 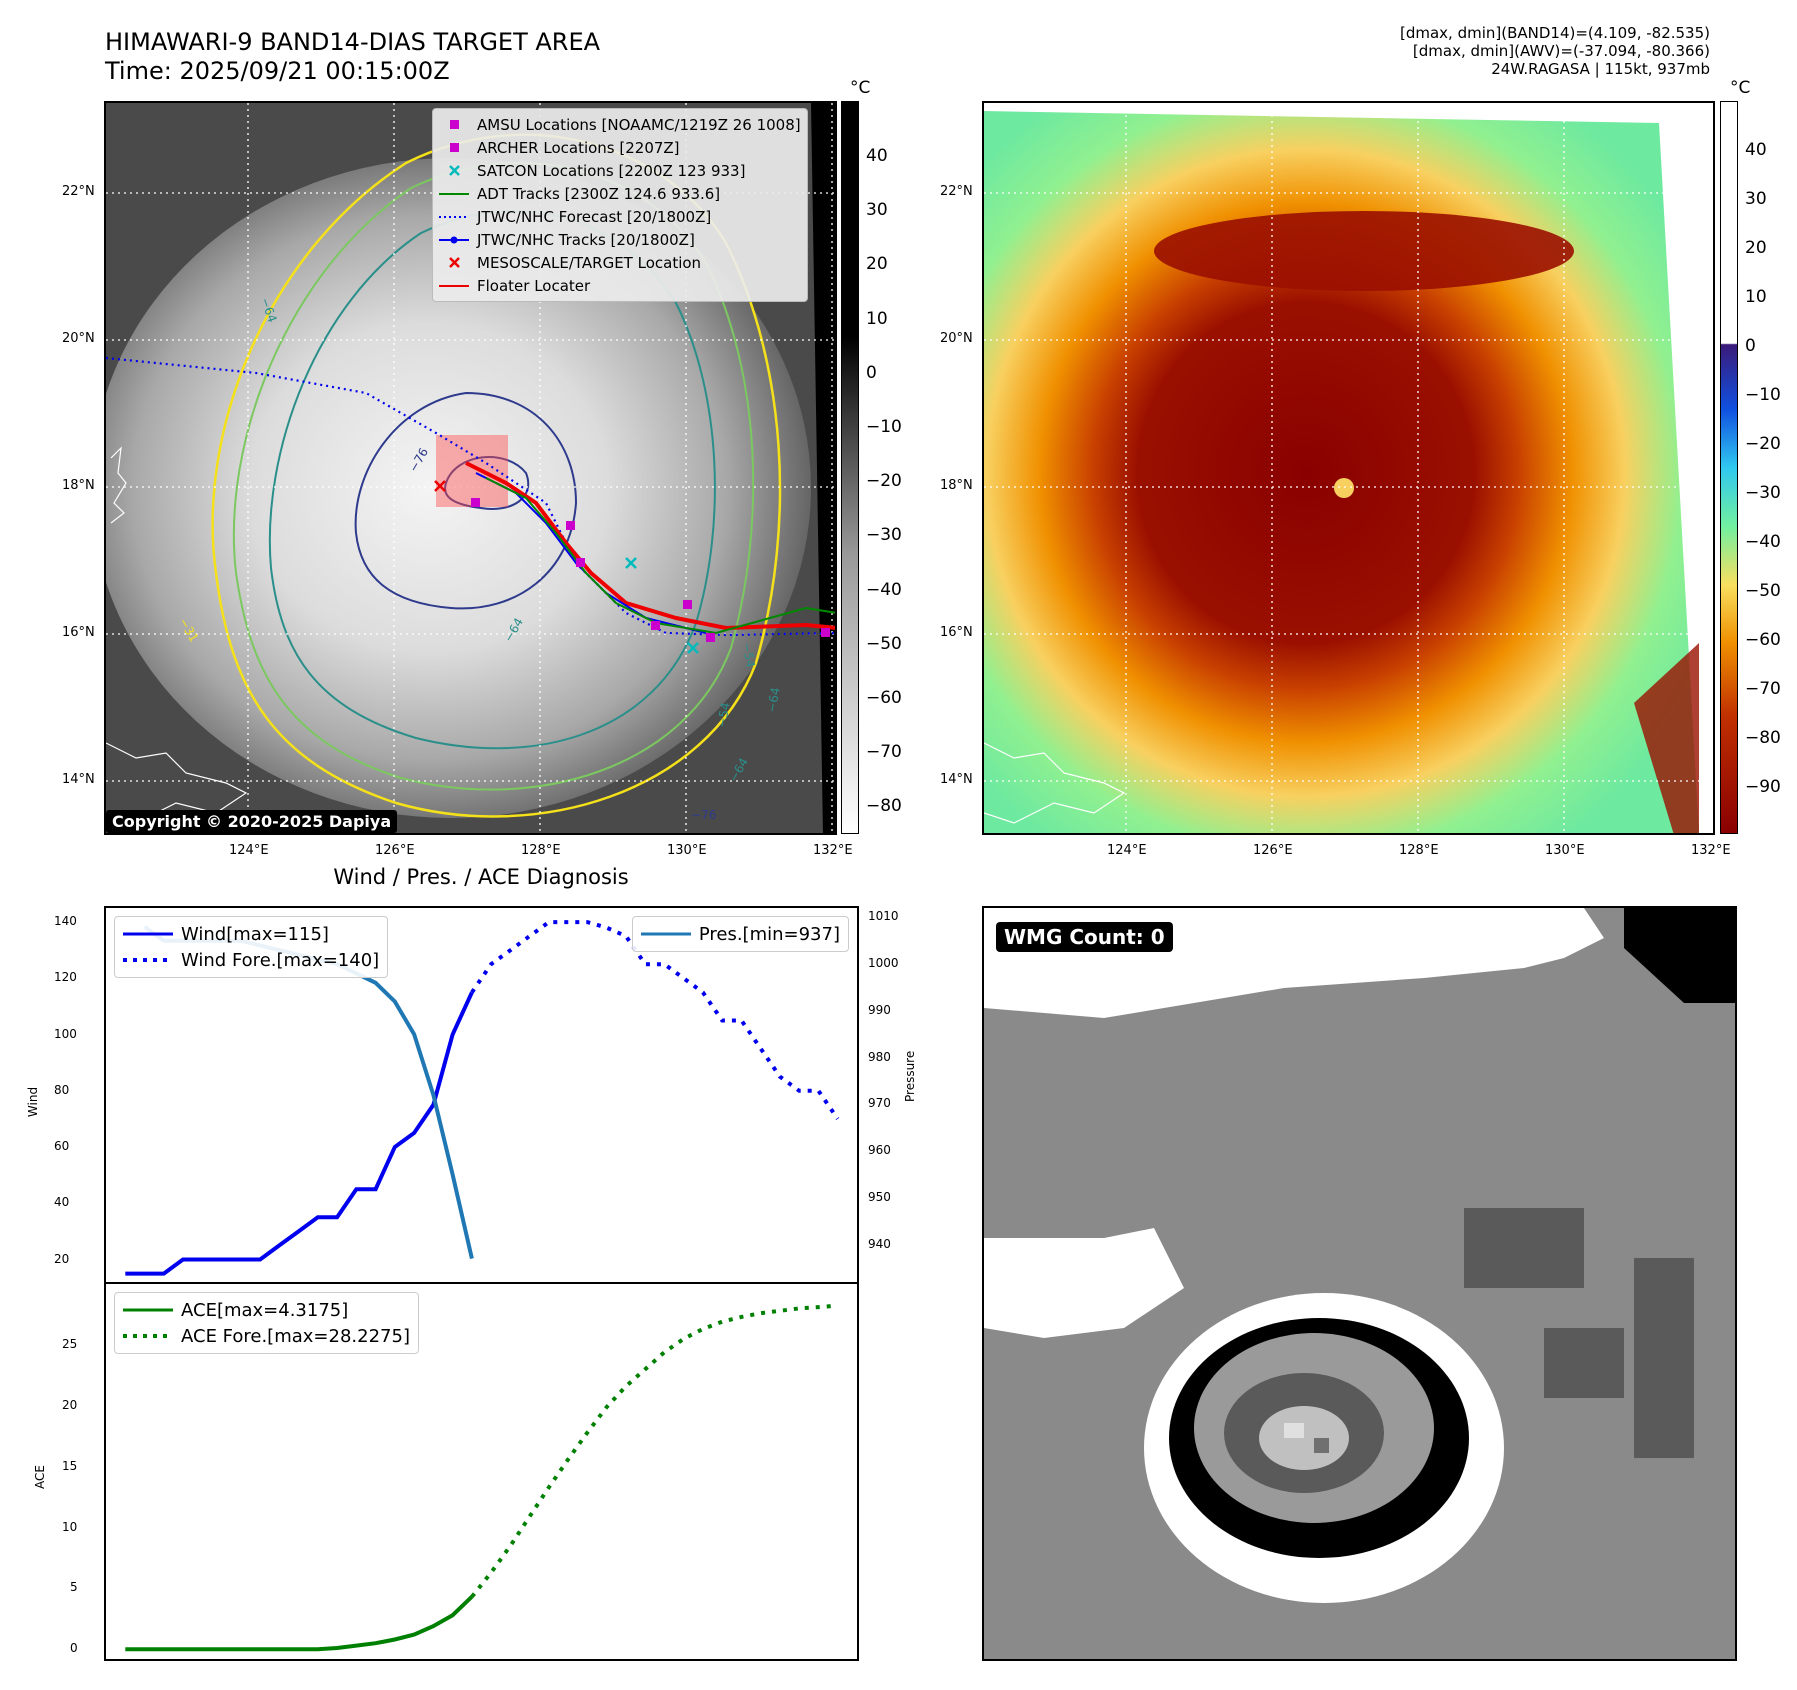 What do you see at coordinates (879, 1196) in the screenshot?
I see `pressure-tick: 950` at bounding box center [879, 1196].